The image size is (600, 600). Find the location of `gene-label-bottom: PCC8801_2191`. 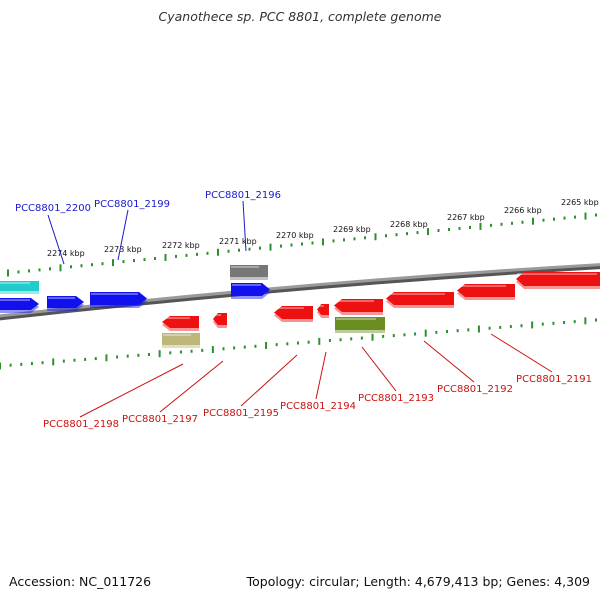

gene-label-bottom: PCC8801_2191 is located at coordinates (554, 379).